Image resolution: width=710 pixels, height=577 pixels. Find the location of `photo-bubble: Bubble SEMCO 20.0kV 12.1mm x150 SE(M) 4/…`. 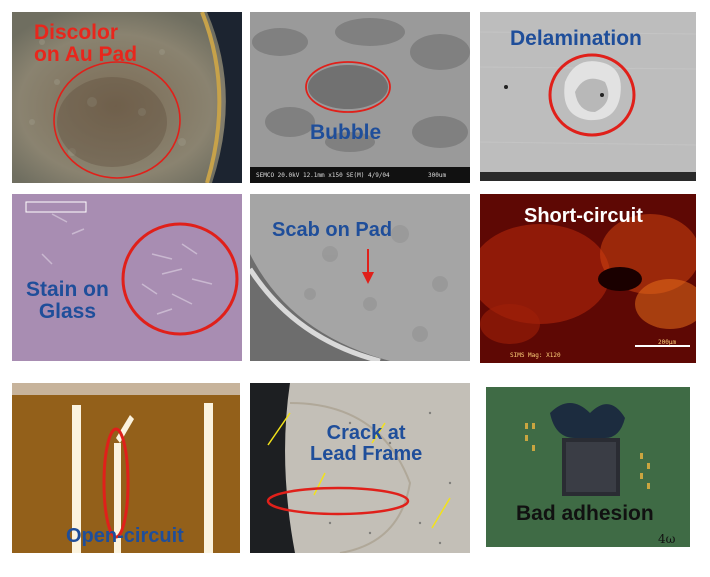

photo-bubble: Bubble SEMCO 20.0kV 12.1mm x150 SE(M) 4/… is located at coordinates (360, 97).